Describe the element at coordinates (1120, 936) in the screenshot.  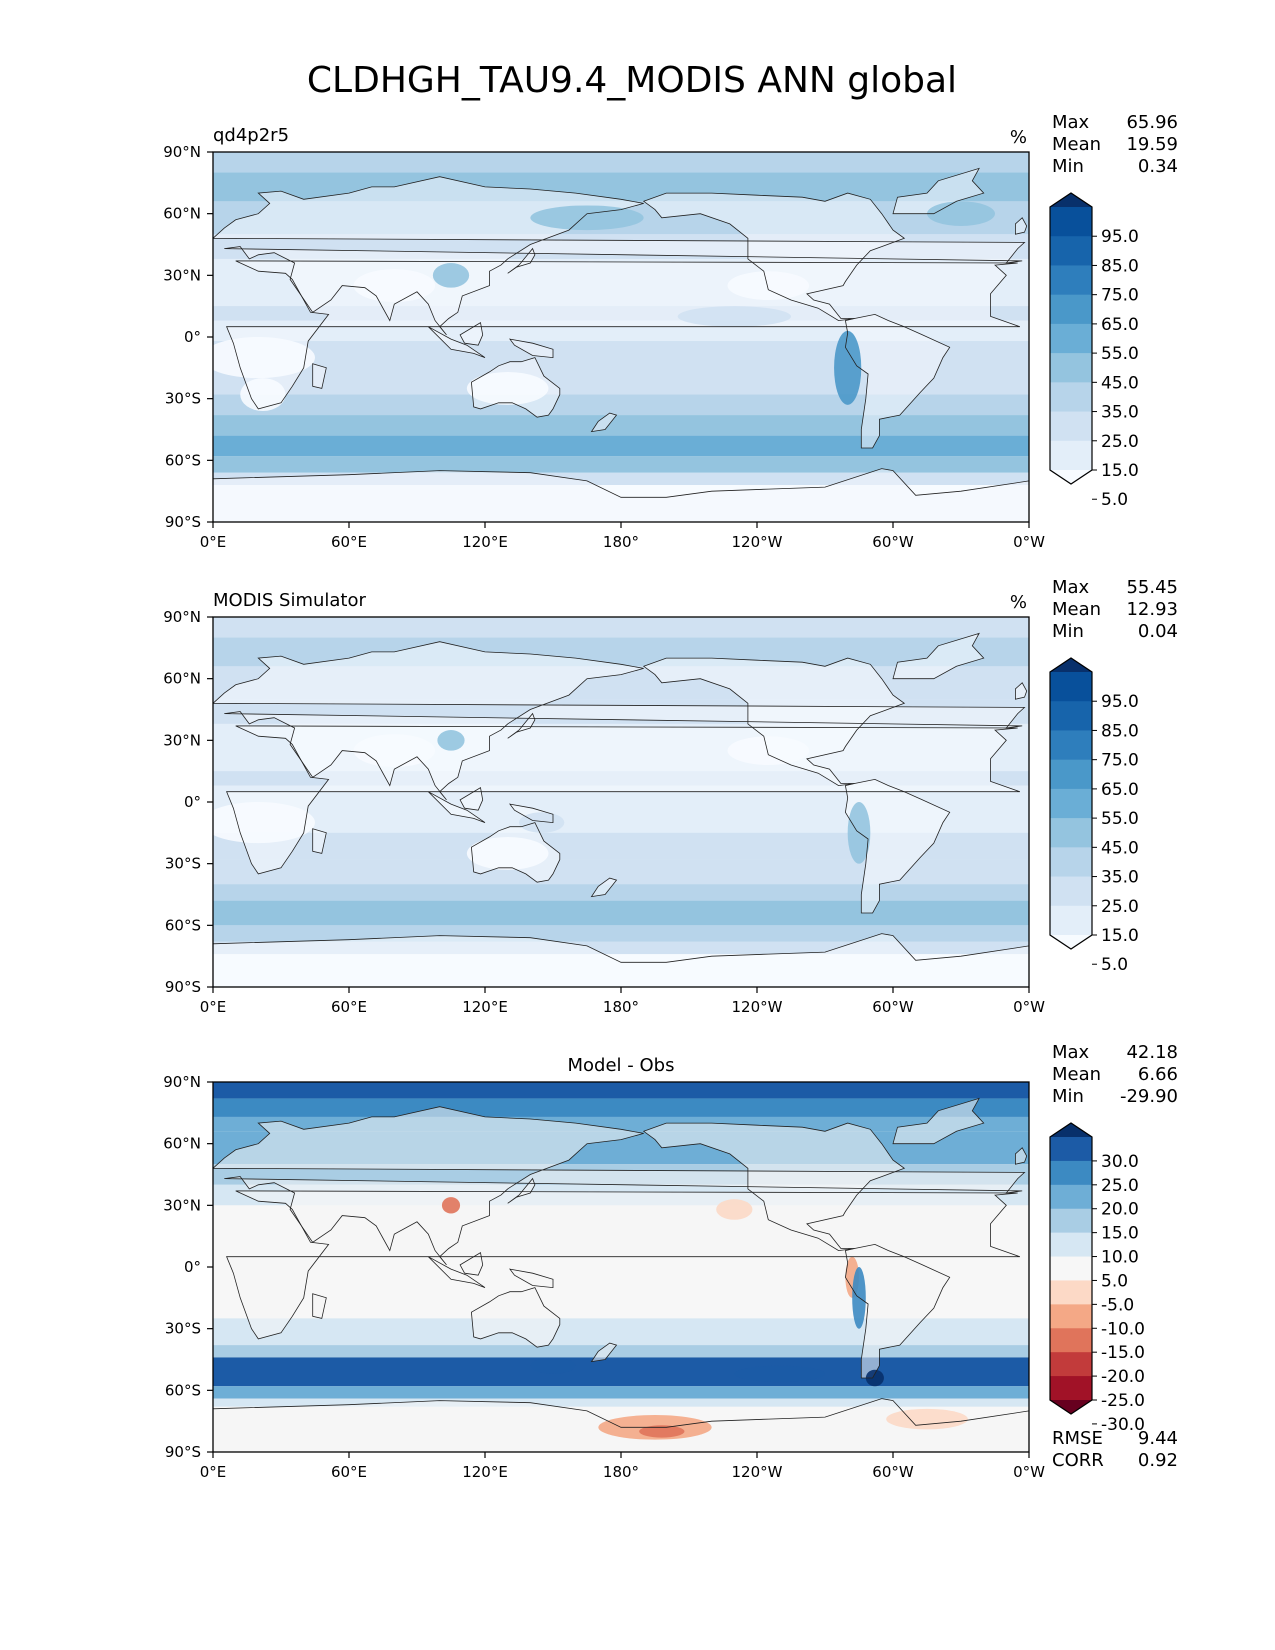
I see `colorbar-tick-label: 15.0` at that location.